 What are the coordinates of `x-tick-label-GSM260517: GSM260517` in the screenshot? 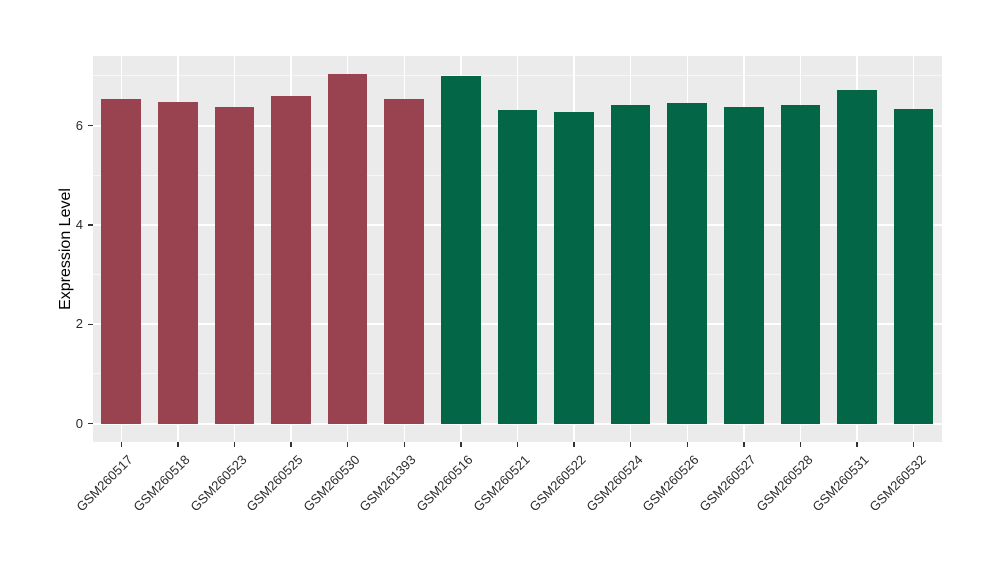 It's located at (104, 483).